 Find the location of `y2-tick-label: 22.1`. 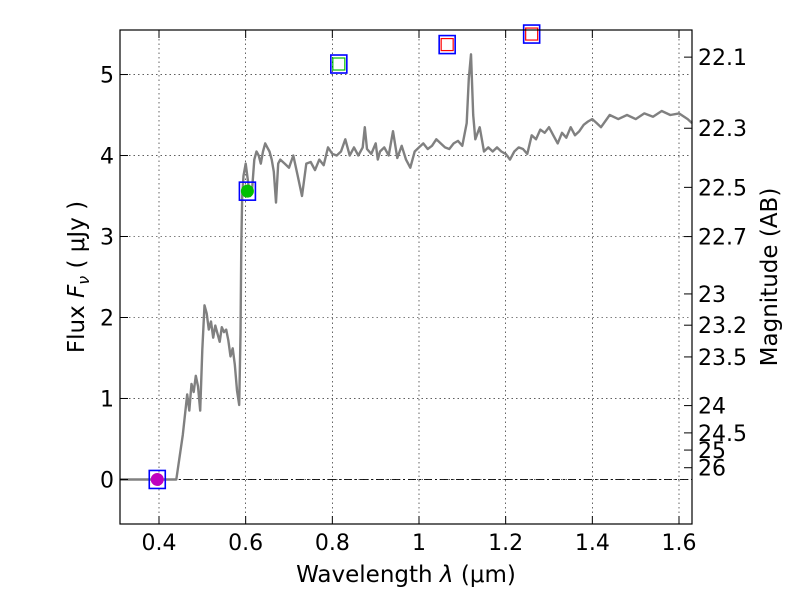

y2-tick-label: 22.1 is located at coordinates (722, 58).